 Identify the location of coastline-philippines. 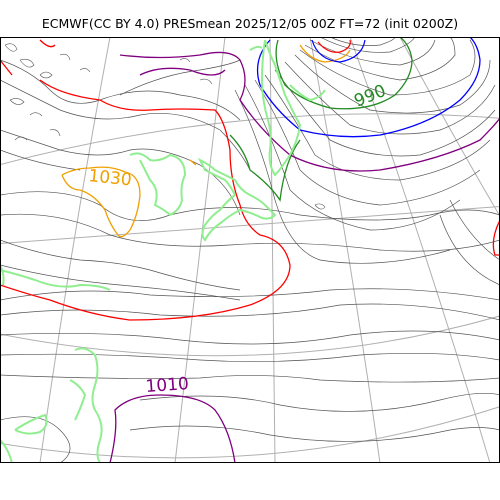
(88, 405).